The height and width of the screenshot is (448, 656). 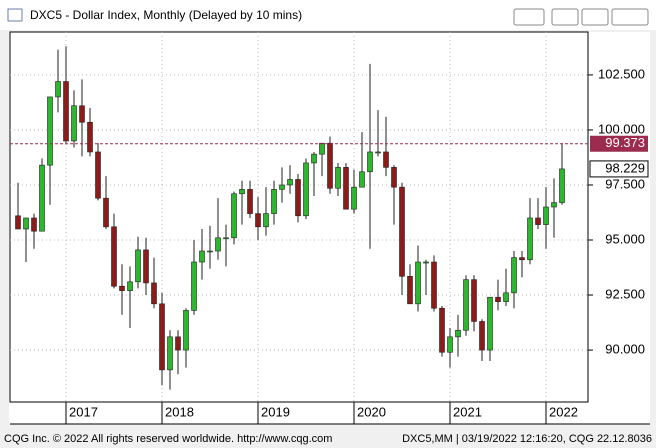 I want to click on last-price-bg, so click(x=619, y=169).